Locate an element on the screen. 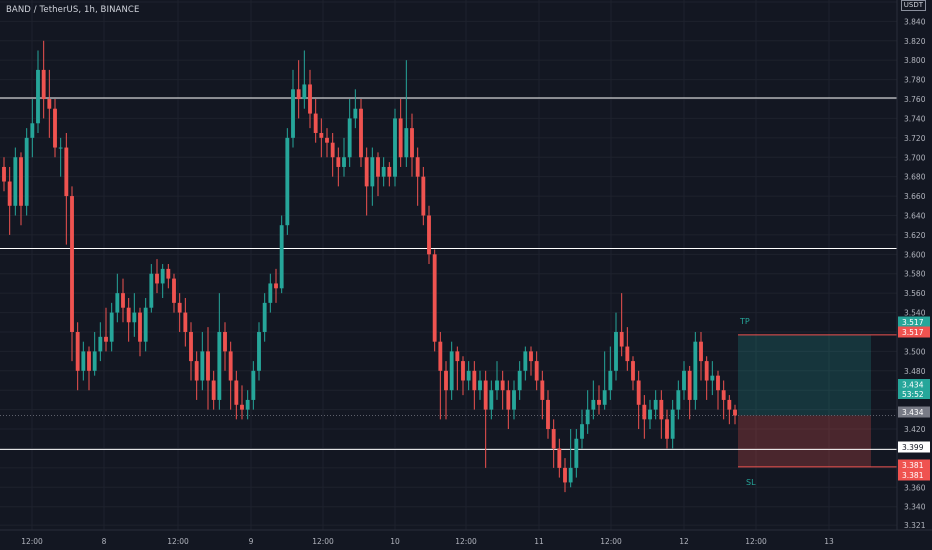 This screenshot has width=932, height=550. currency-label: USDT is located at coordinates (913, 5).